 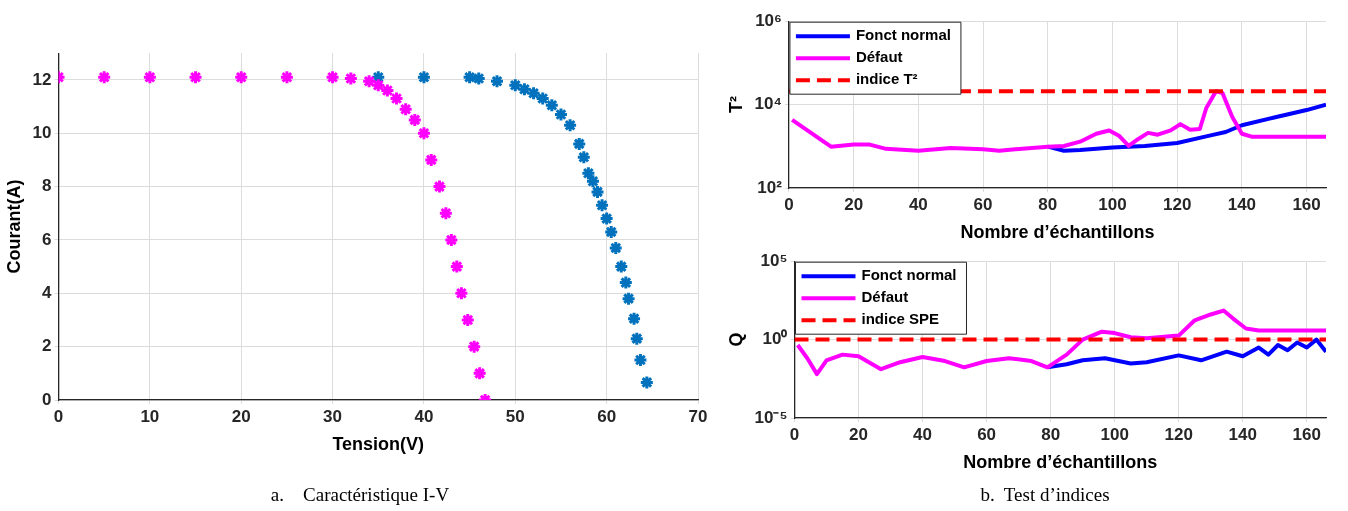 What do you see at coordinates (698, 416) in the screenshot?
I see `x-tick-label: 70` at bounding box center [698, 416].